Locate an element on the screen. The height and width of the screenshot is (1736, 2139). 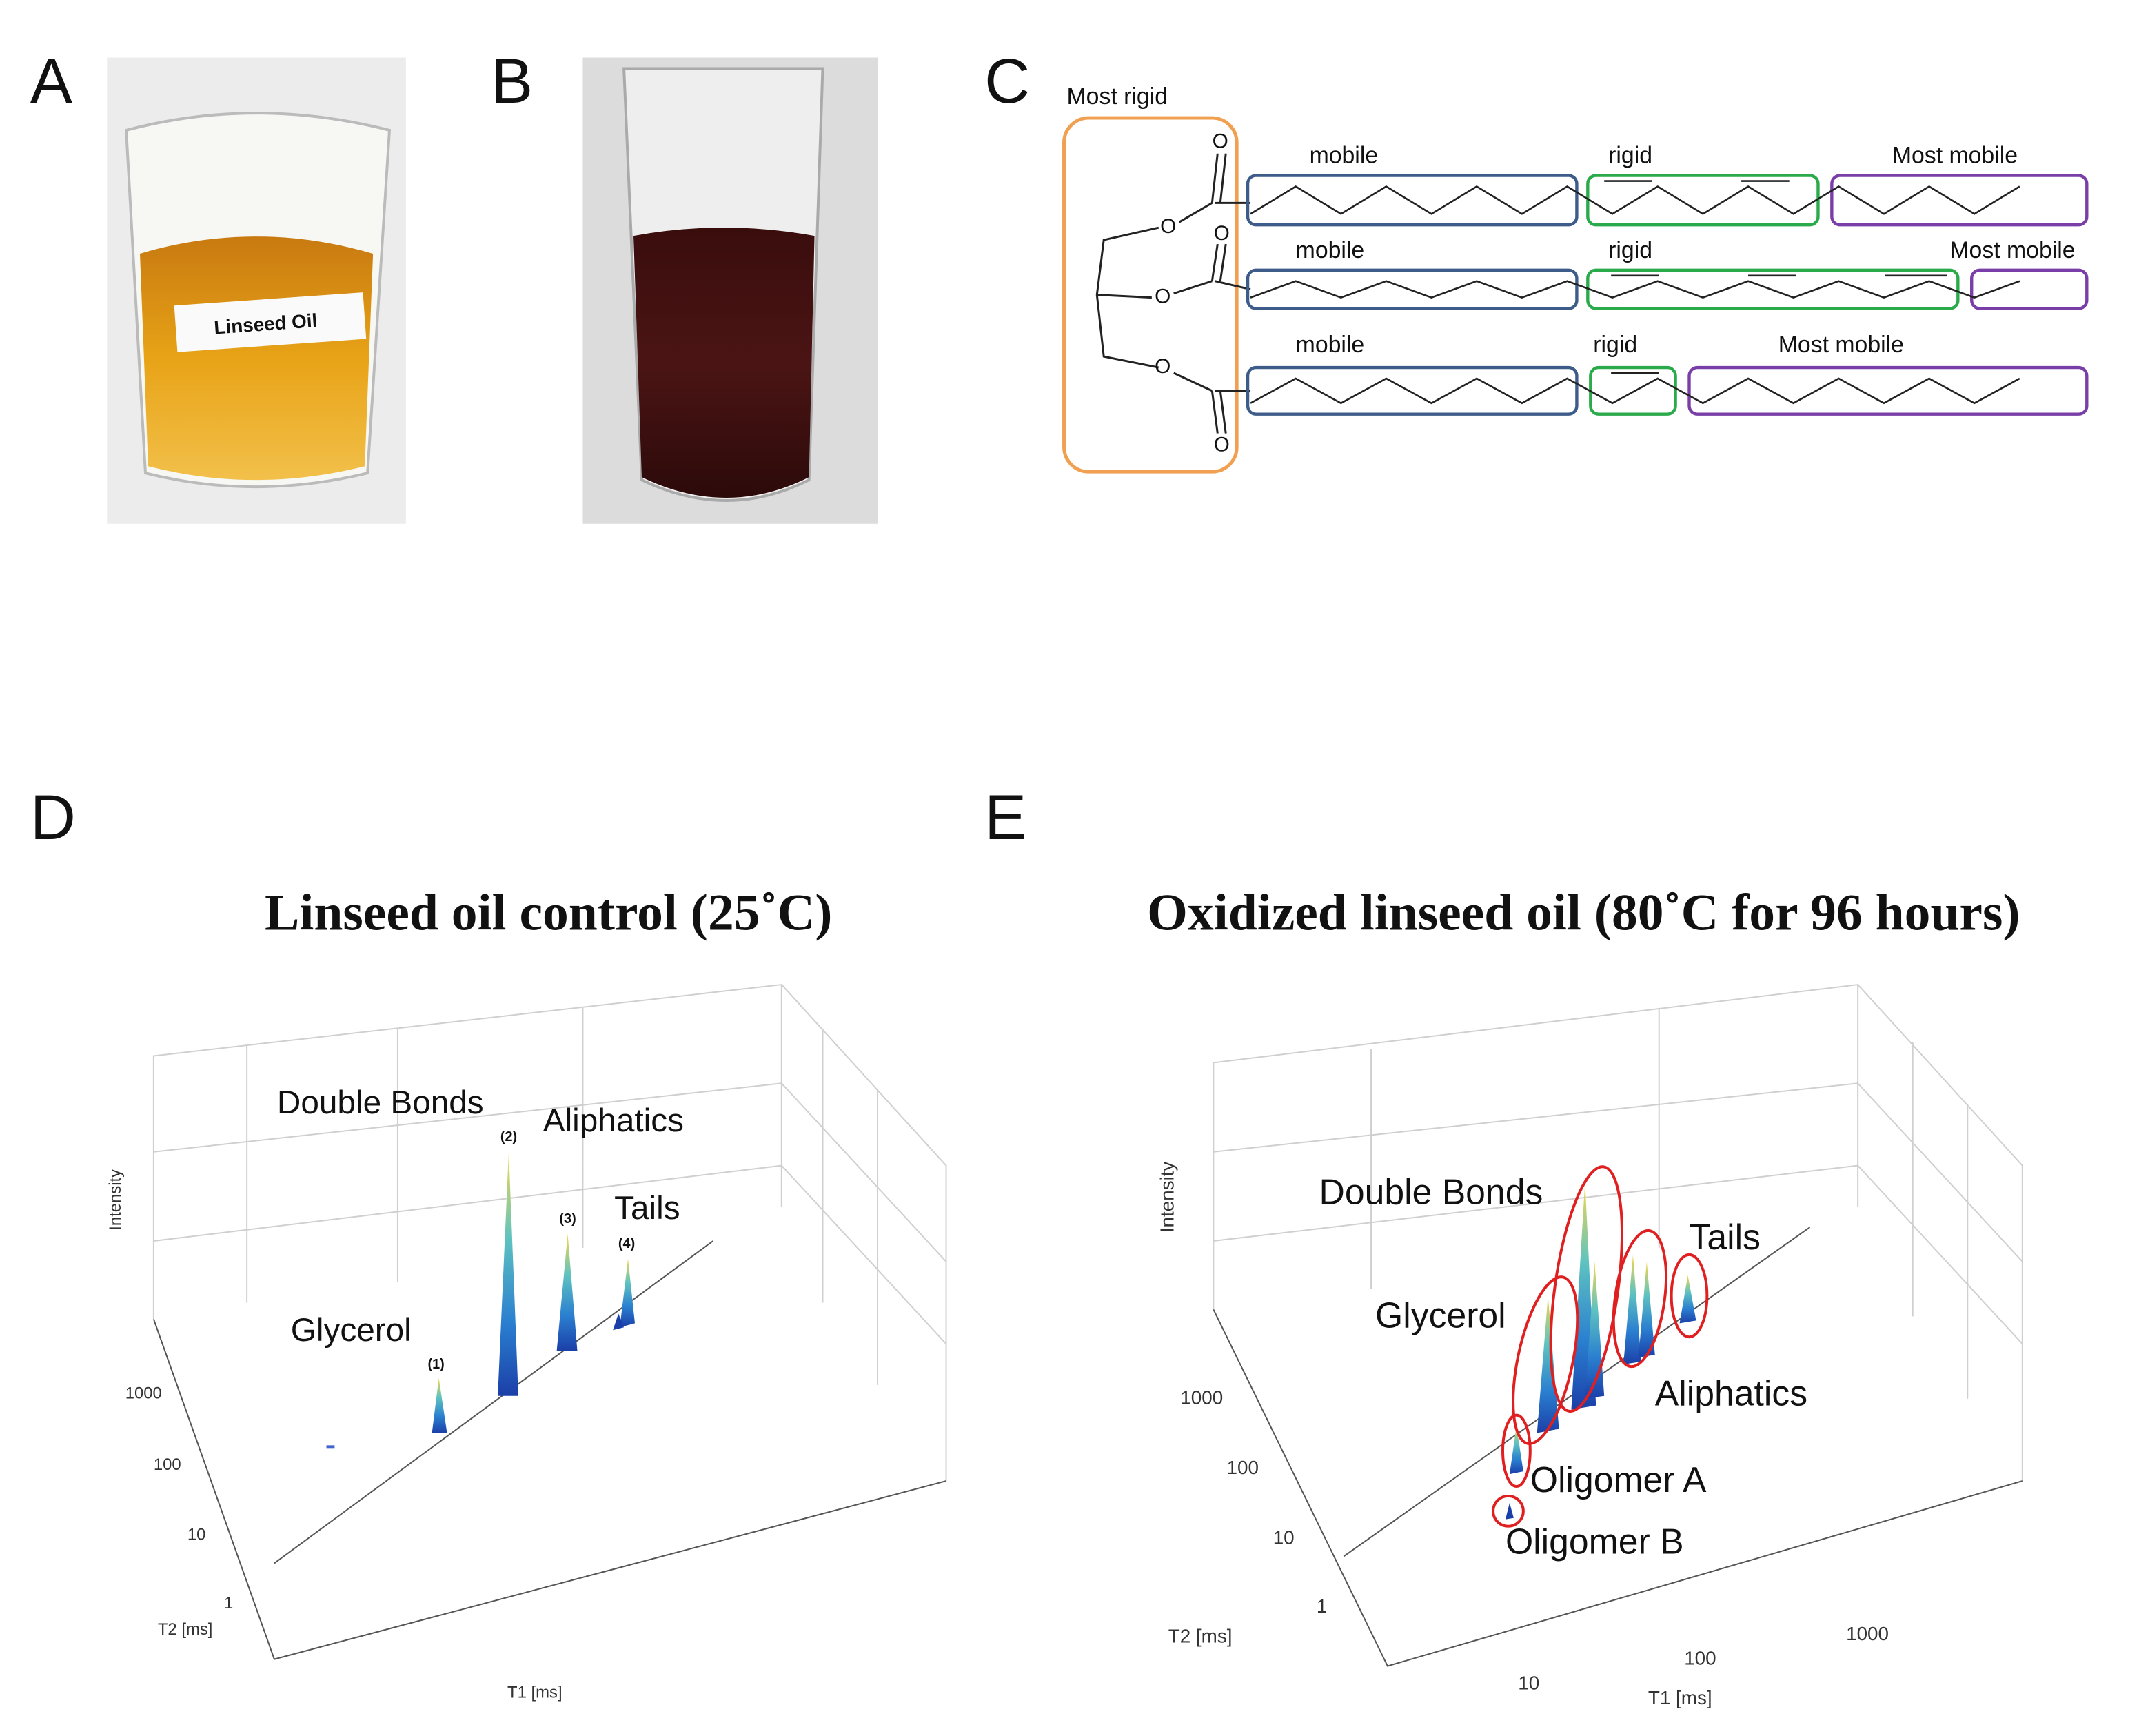
plot-title: Linseed oil control (25˚C) is located at coordinates (548, 913).